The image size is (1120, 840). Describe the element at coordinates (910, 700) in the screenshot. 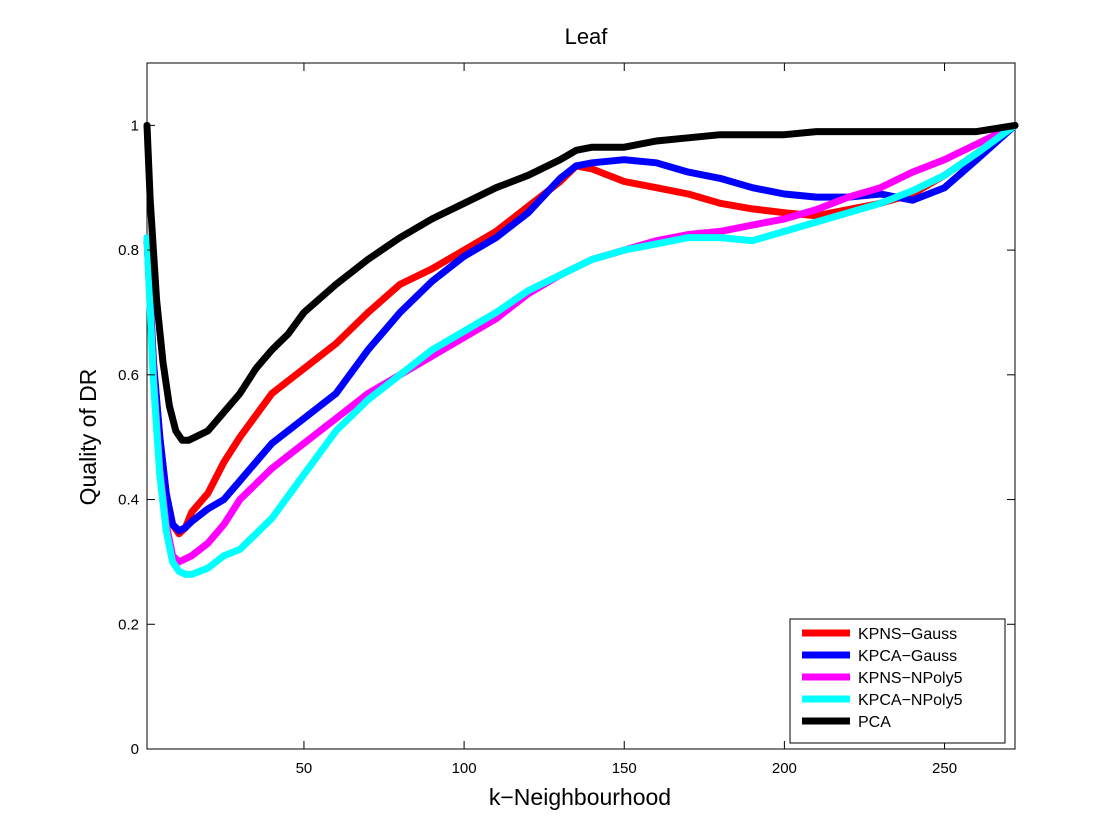

I see `legend-label: KPCA−NPoly5` at that location.